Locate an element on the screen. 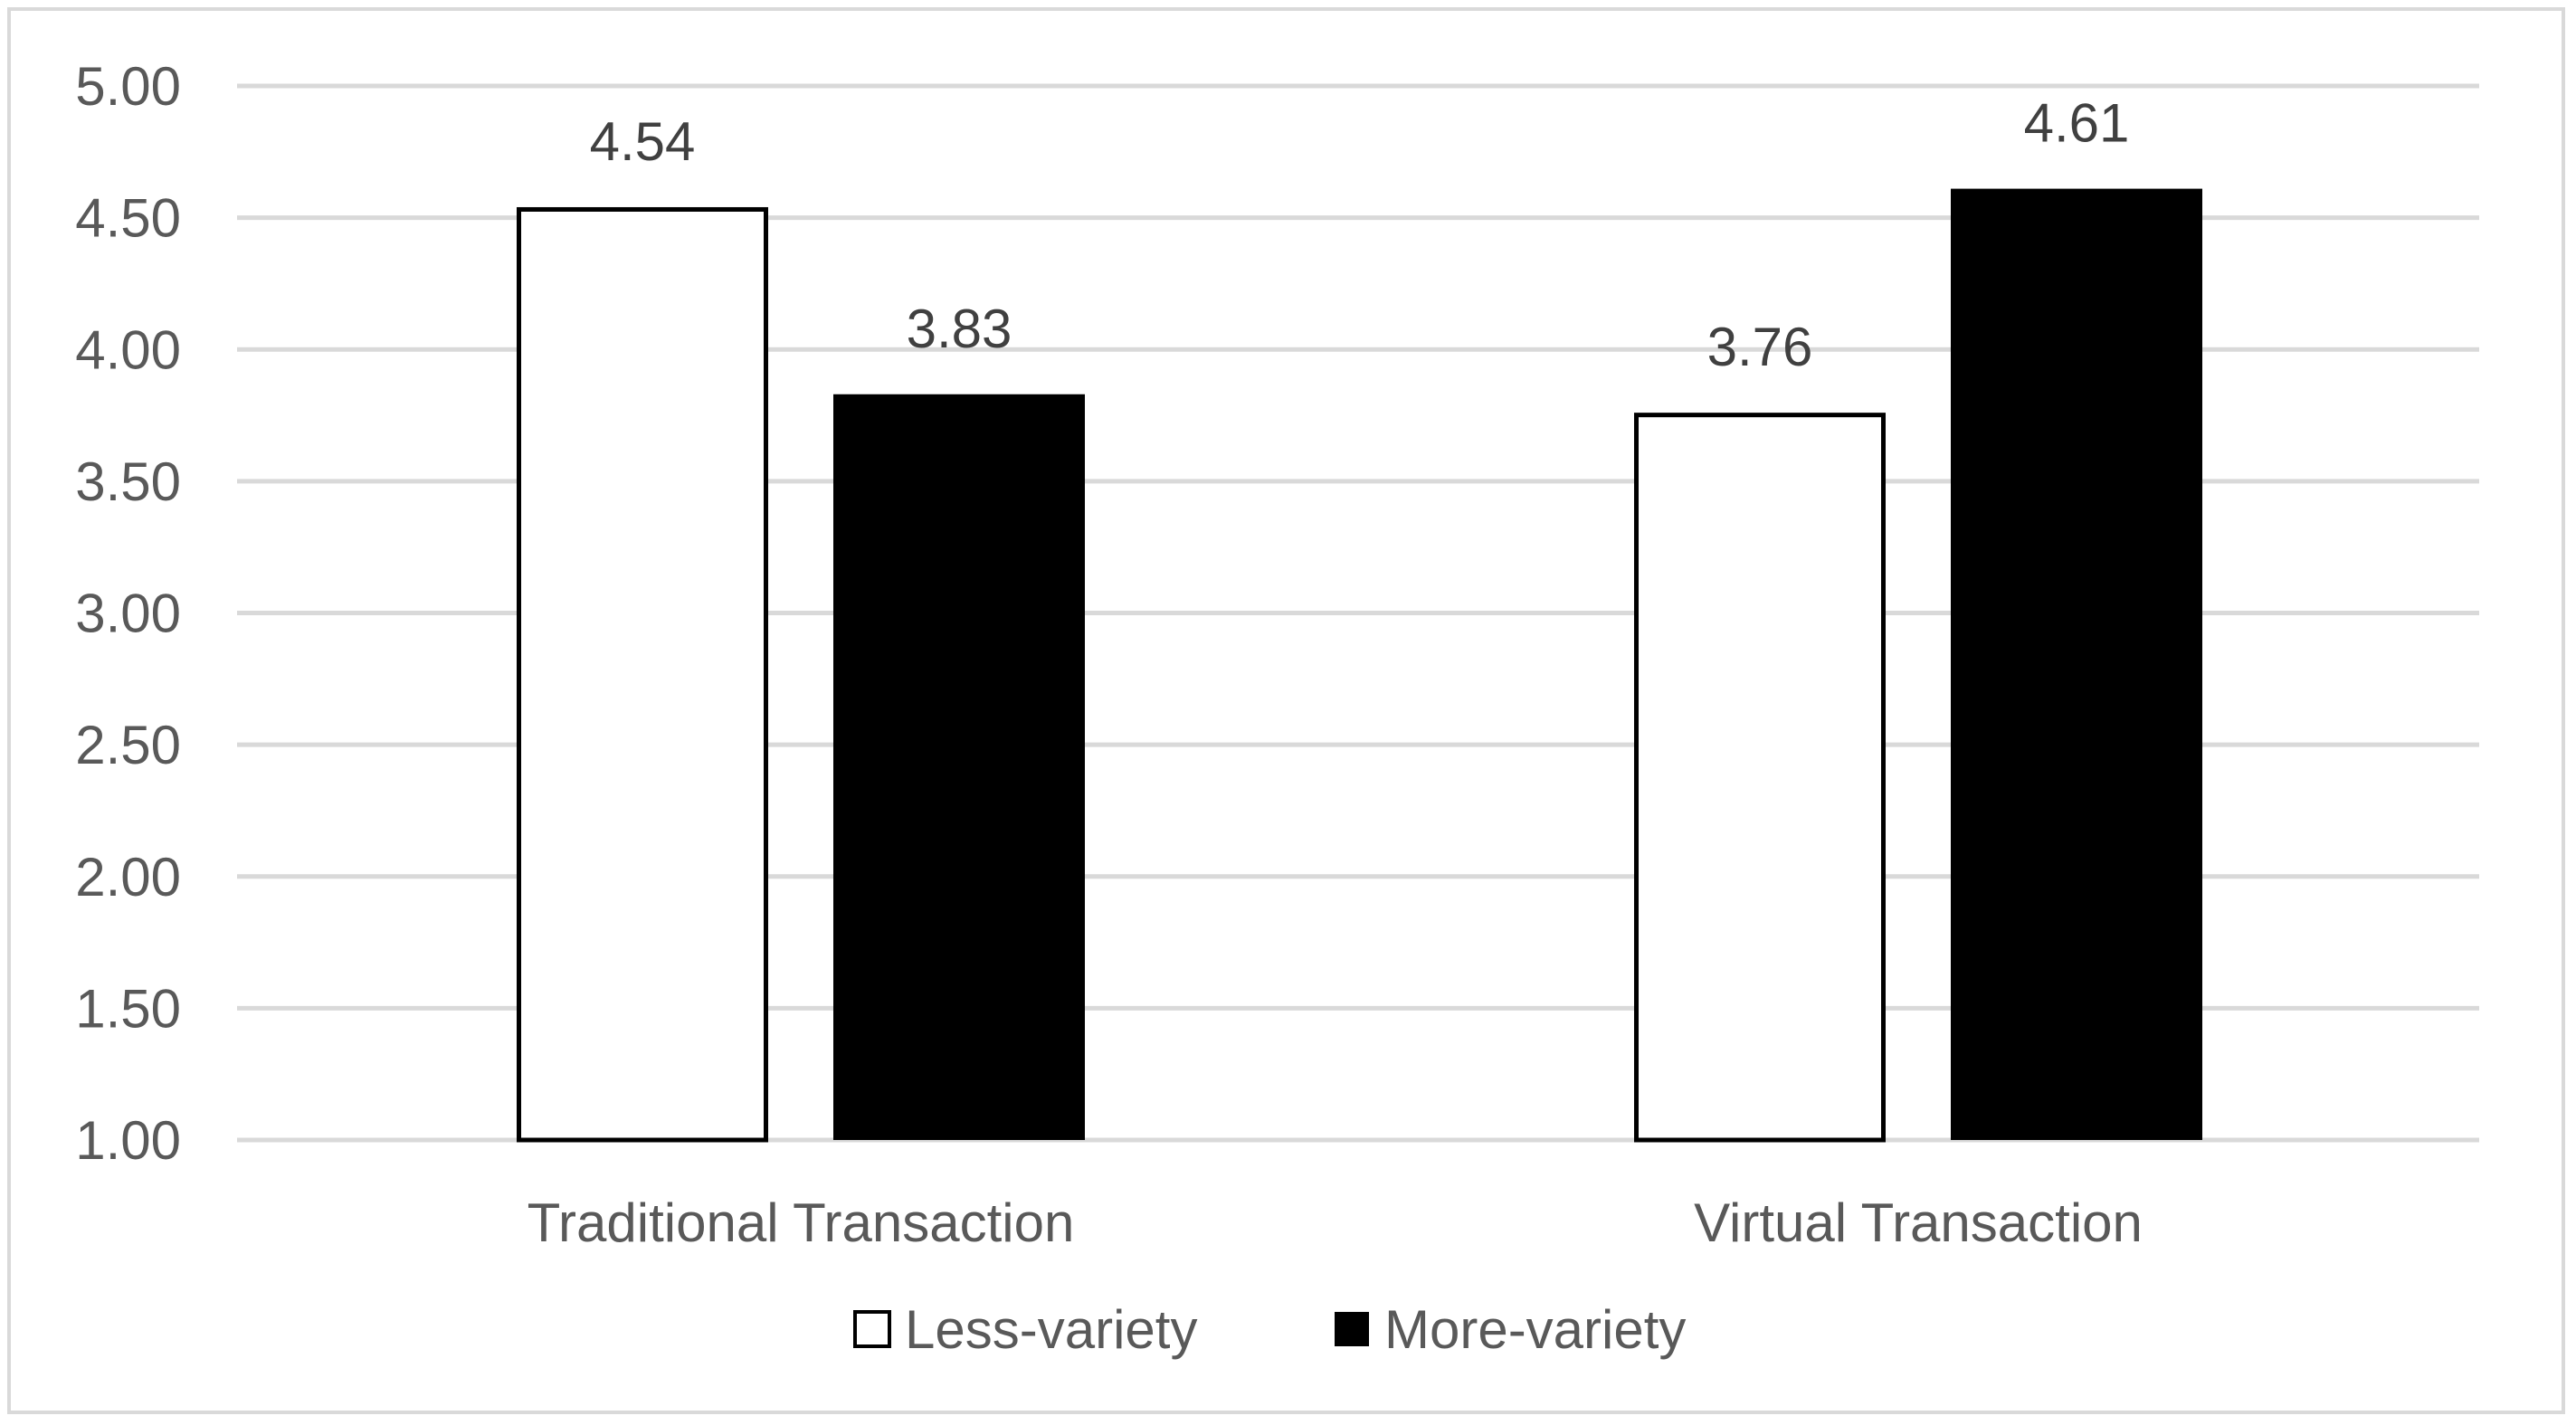 This screenshot has width=2576, height=1425. y-tick-label: 4.50 is located at coordinates (128, 219).